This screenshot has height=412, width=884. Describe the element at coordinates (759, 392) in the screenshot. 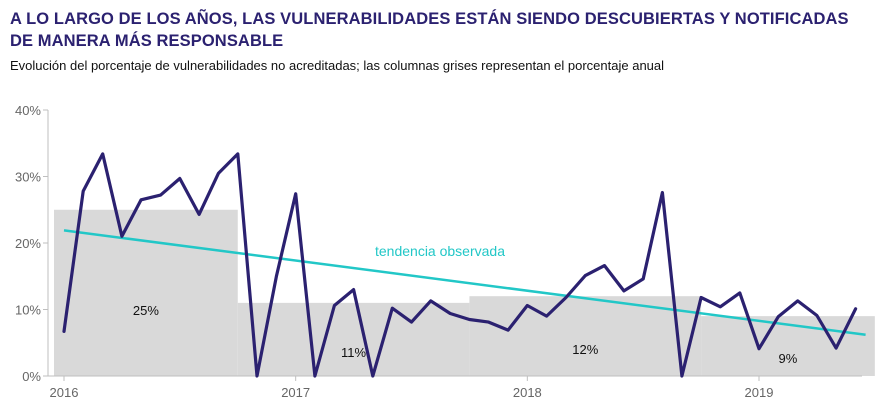

I see `x-tick-label-2019: 2019` at that location.